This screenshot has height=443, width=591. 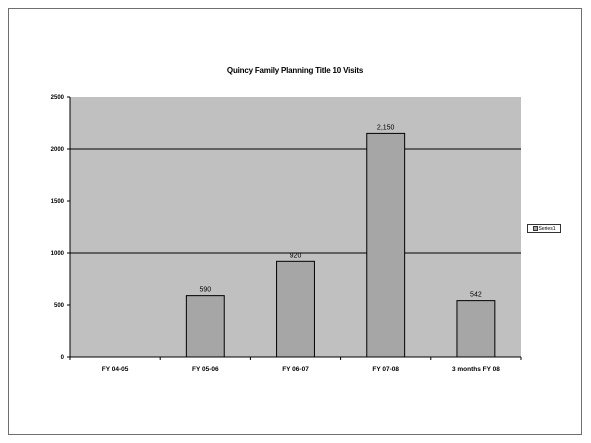 What do you see at coordinates (58, 202) in the screenshot?
I see `y-tick-label: 1500` at bounding box center [58, 202].